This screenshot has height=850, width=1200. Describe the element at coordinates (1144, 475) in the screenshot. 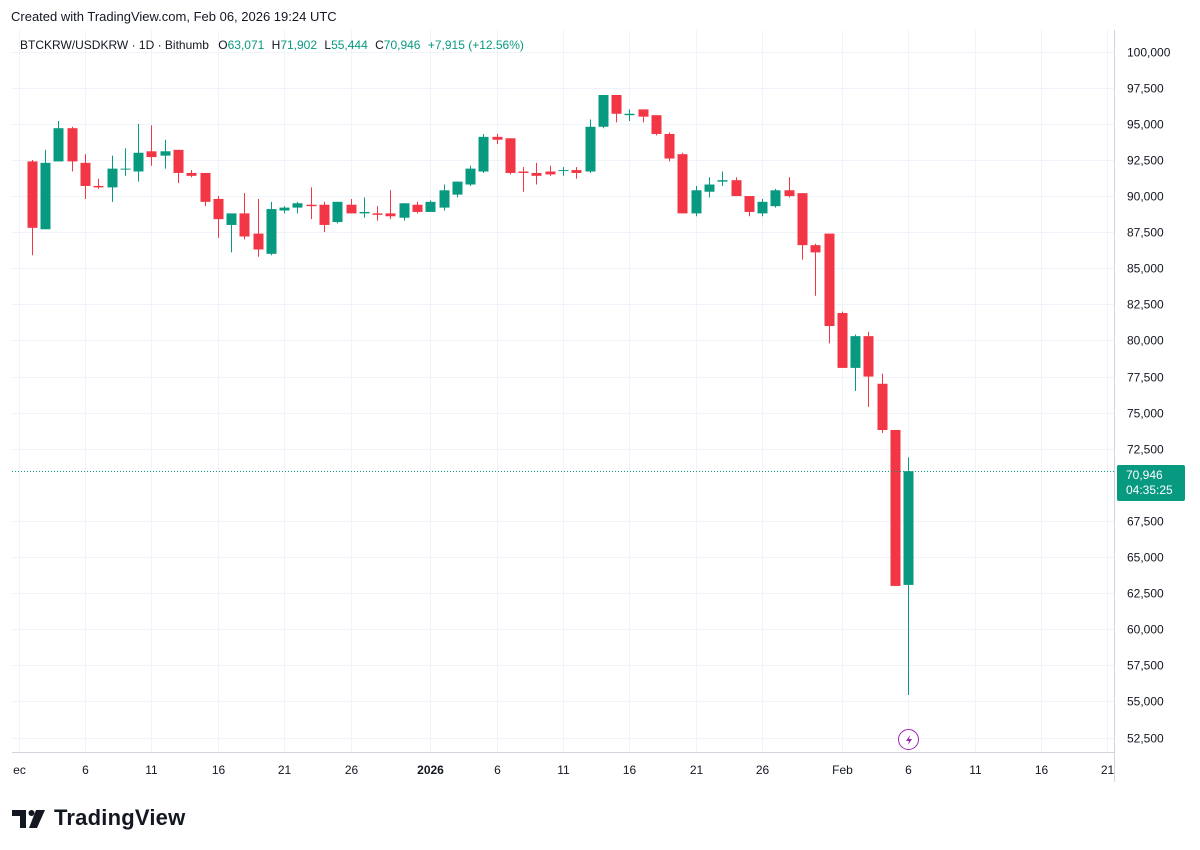

I see `last-price-value: 70,946` at that location.